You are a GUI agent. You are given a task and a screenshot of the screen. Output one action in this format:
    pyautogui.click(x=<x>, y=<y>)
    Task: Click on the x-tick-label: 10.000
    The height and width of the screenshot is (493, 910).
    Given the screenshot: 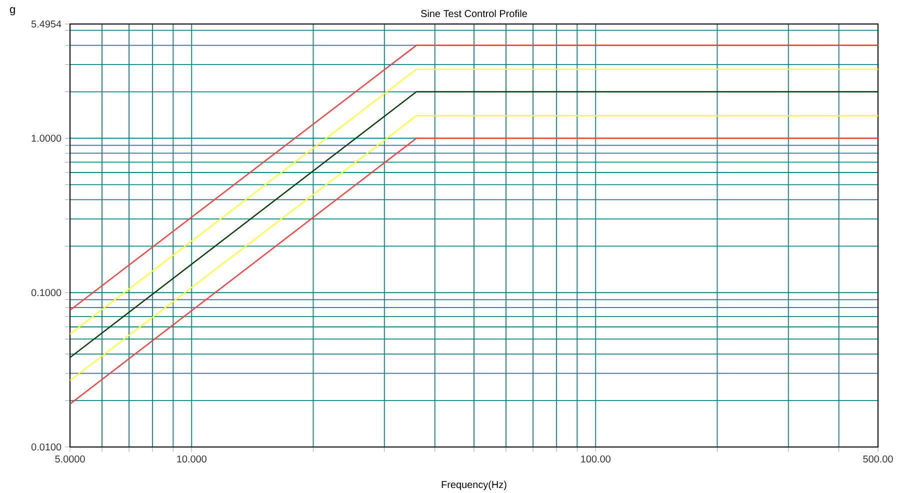 What is the action you would take?
    pyautogui.click(x=191, y=458)
    